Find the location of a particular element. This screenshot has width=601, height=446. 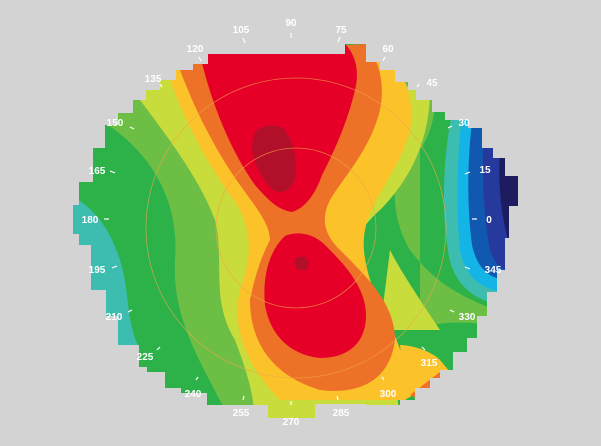

label-330: 330 is located at coordinates (467, 317).